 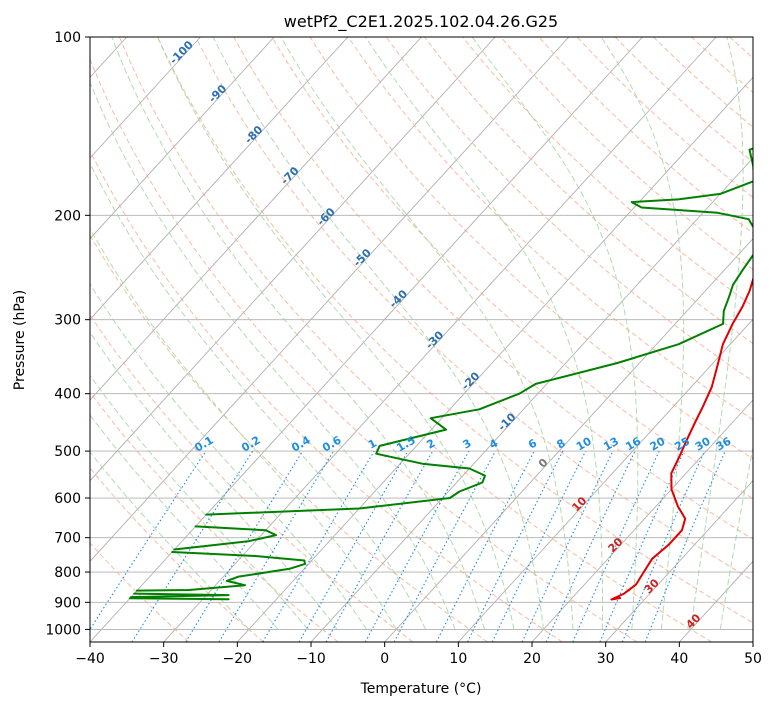 I want to click on y-tick-label: 400, so click(x=67, y=395).